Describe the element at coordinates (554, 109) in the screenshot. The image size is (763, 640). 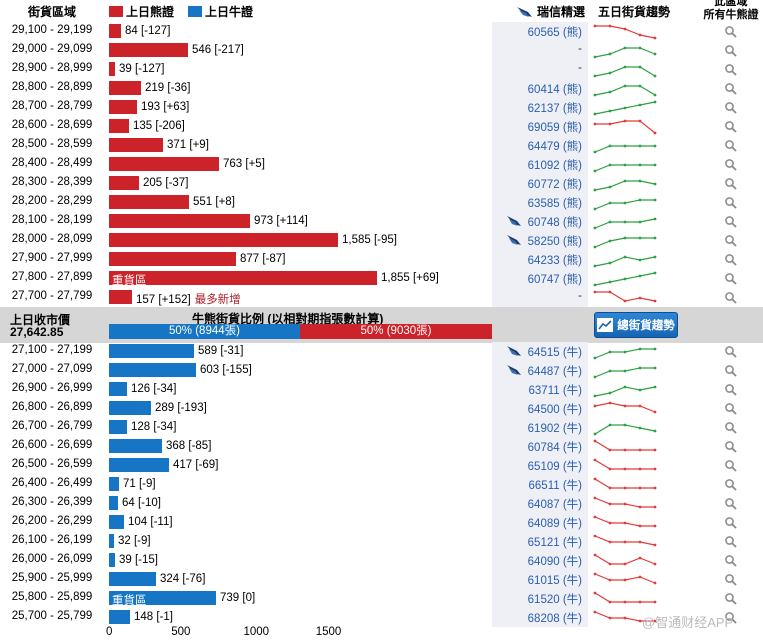
I see `issuer-product-code: 62137 (熊)` at that location.